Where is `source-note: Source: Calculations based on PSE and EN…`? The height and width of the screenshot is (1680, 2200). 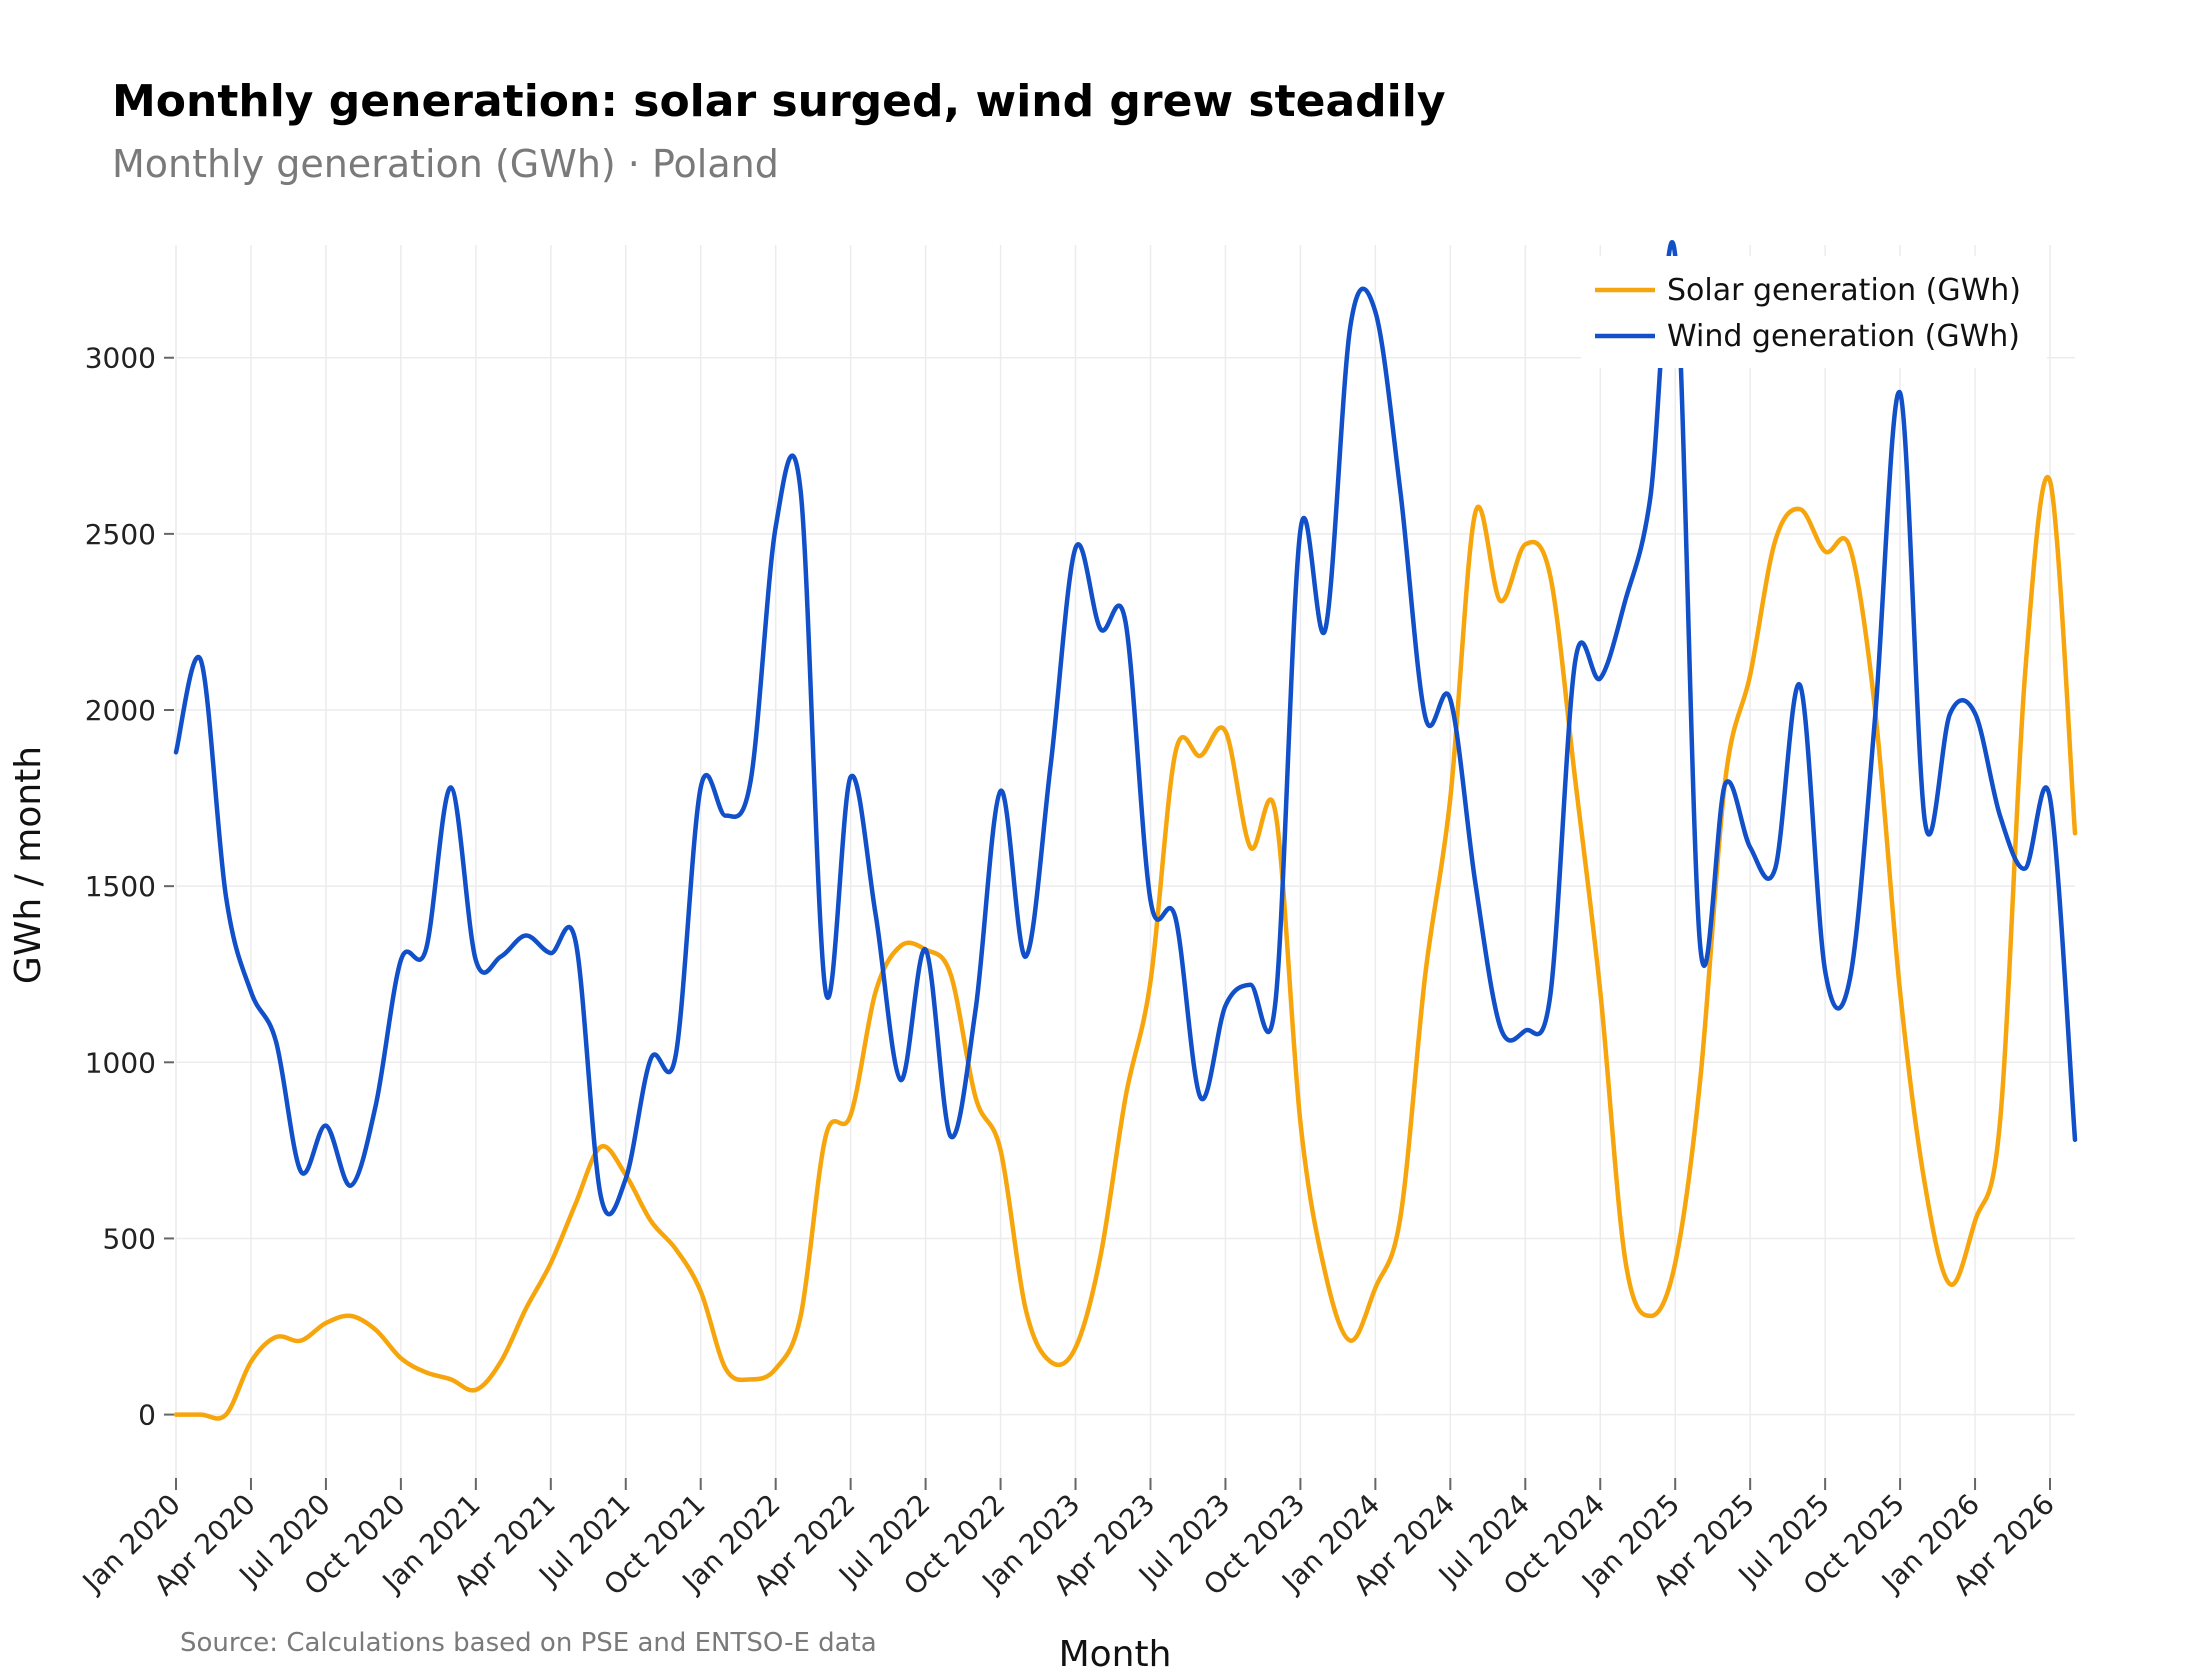 source-note: Source: Calculations based on PSE and EN… is located at coordinates (528, 1643).